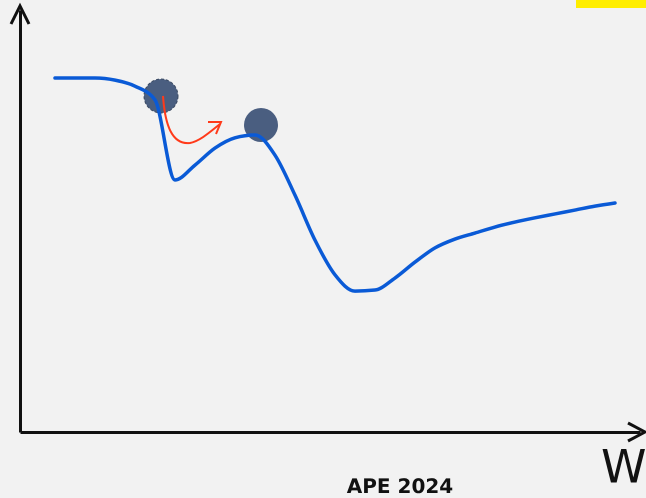 The height and width of the screenshot is (498, 646). Describe the element at coordinates (400, 486) in the screenshot. I see `text: APE 2024` at that location.